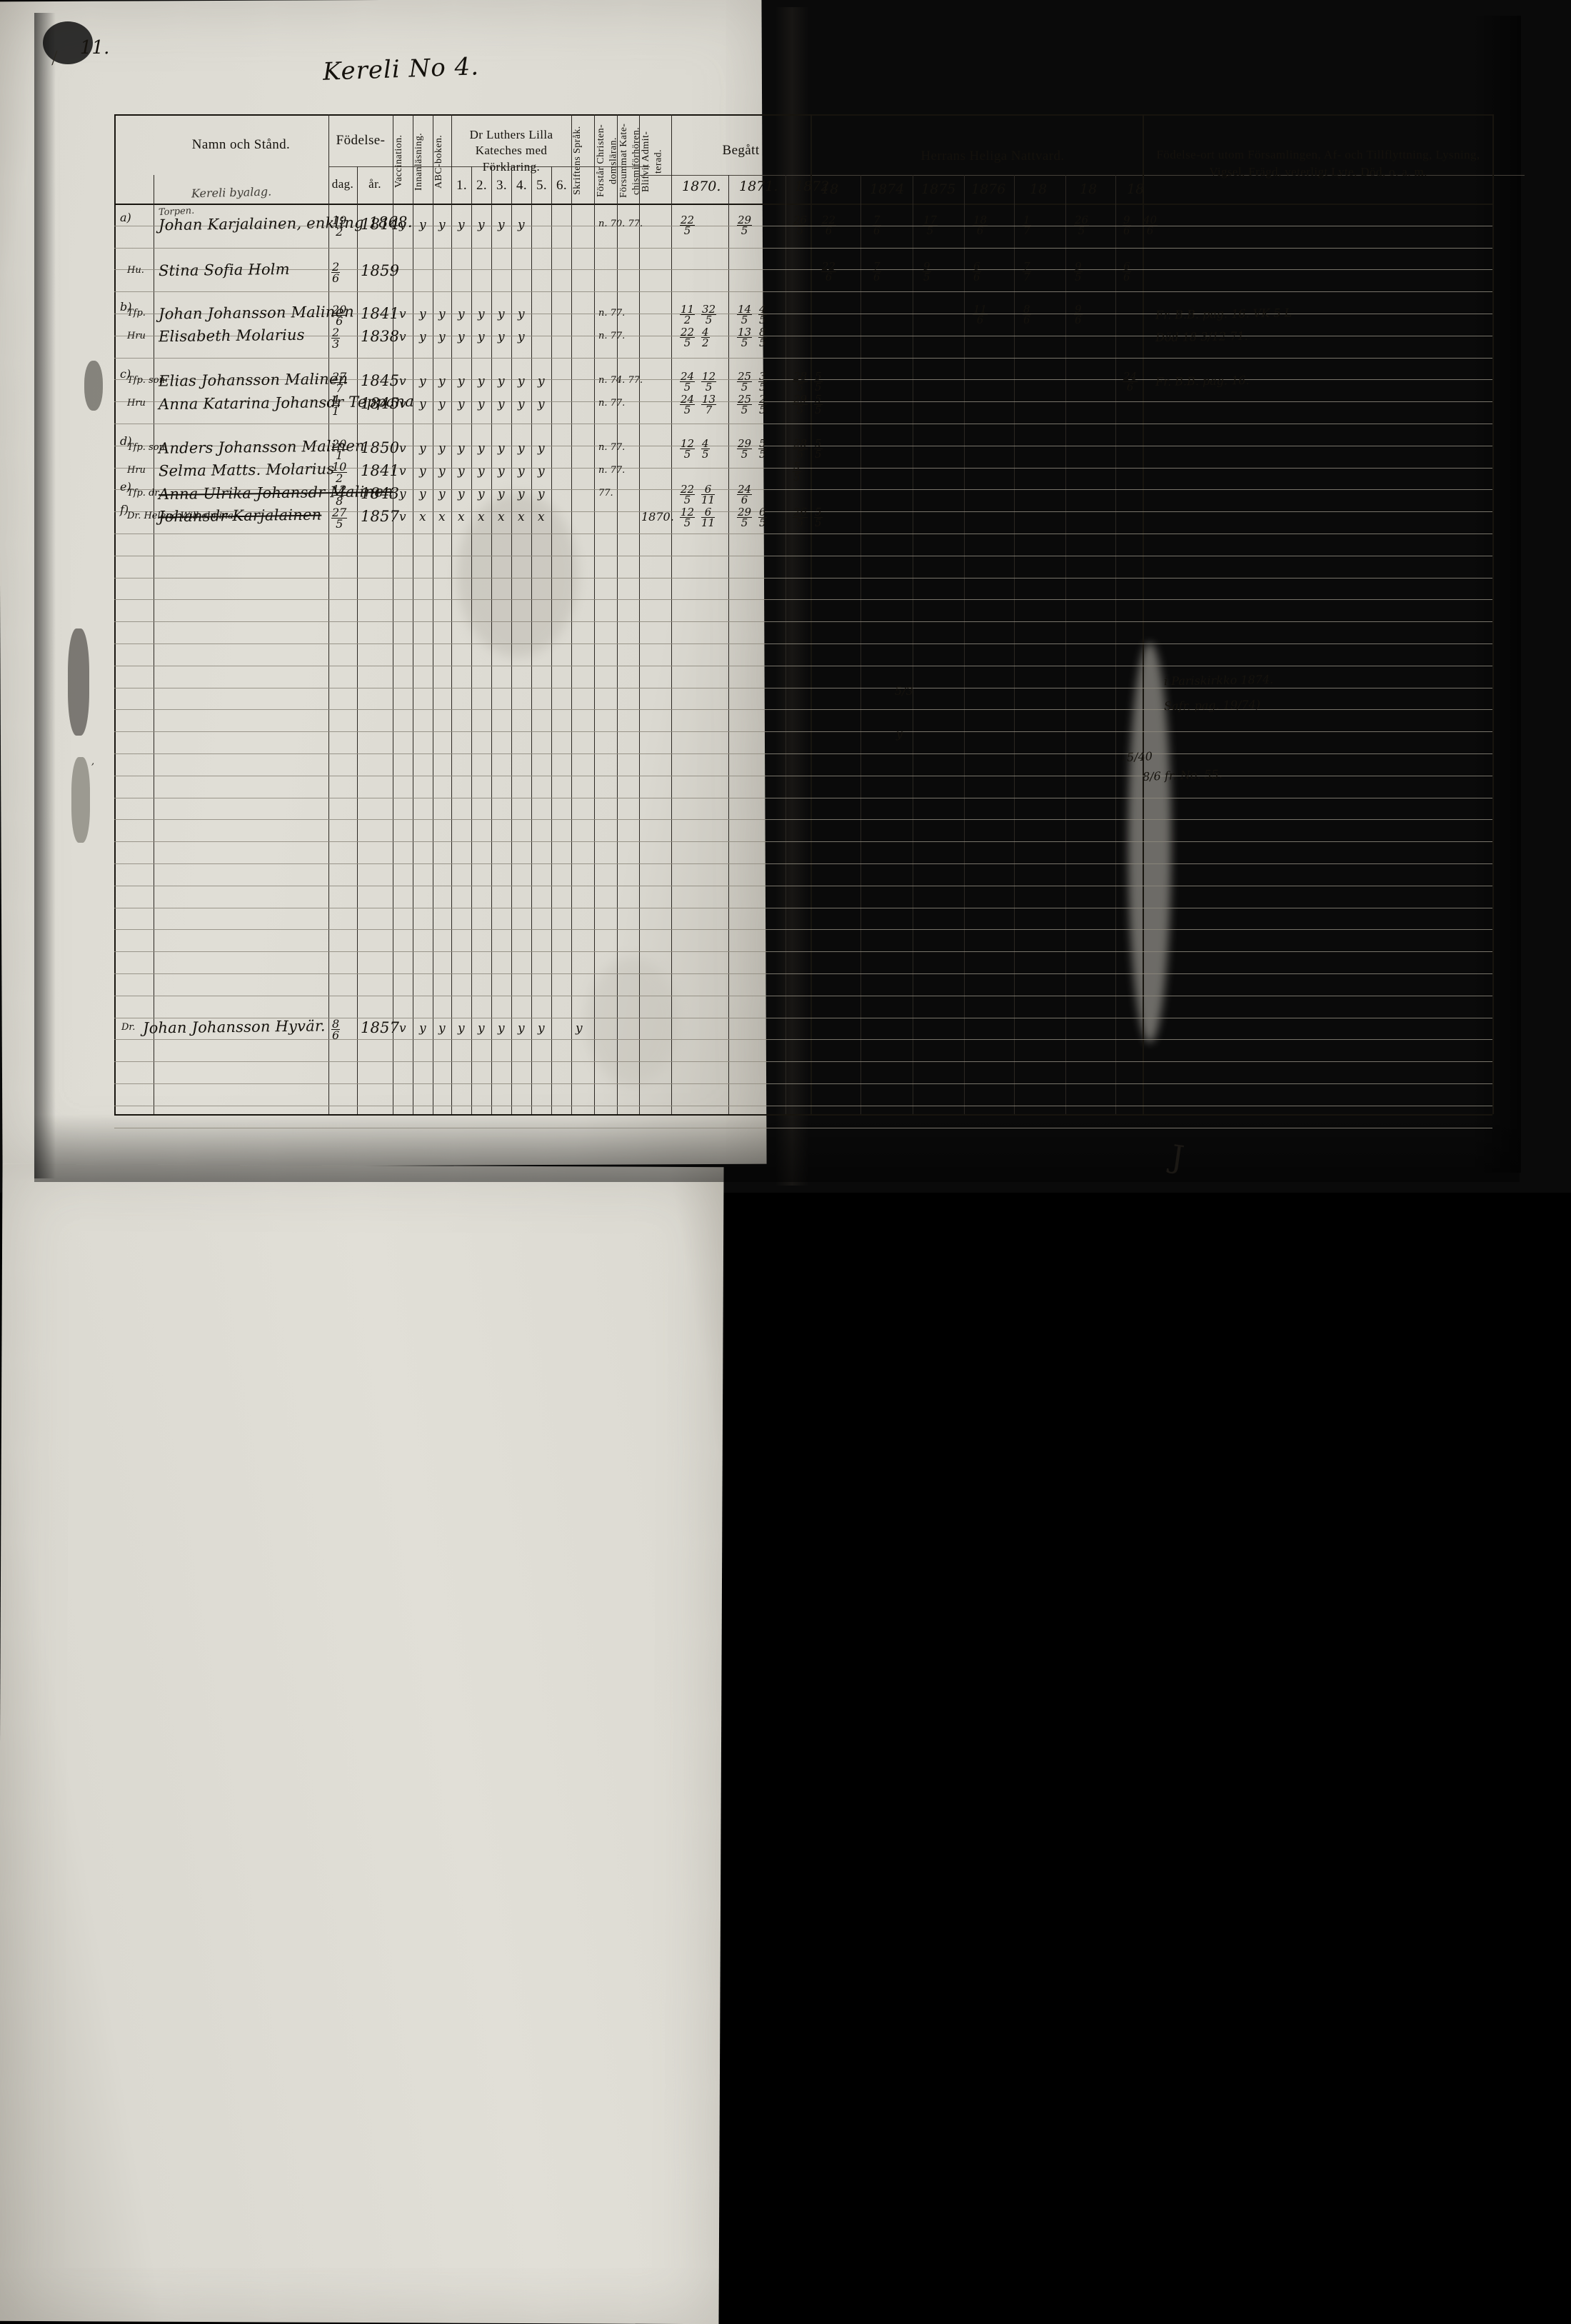  What do you see at coordinates (800, 518) in the screenshot?
I see `begatt-entry: 26 5` at bounding box center [800, 518].